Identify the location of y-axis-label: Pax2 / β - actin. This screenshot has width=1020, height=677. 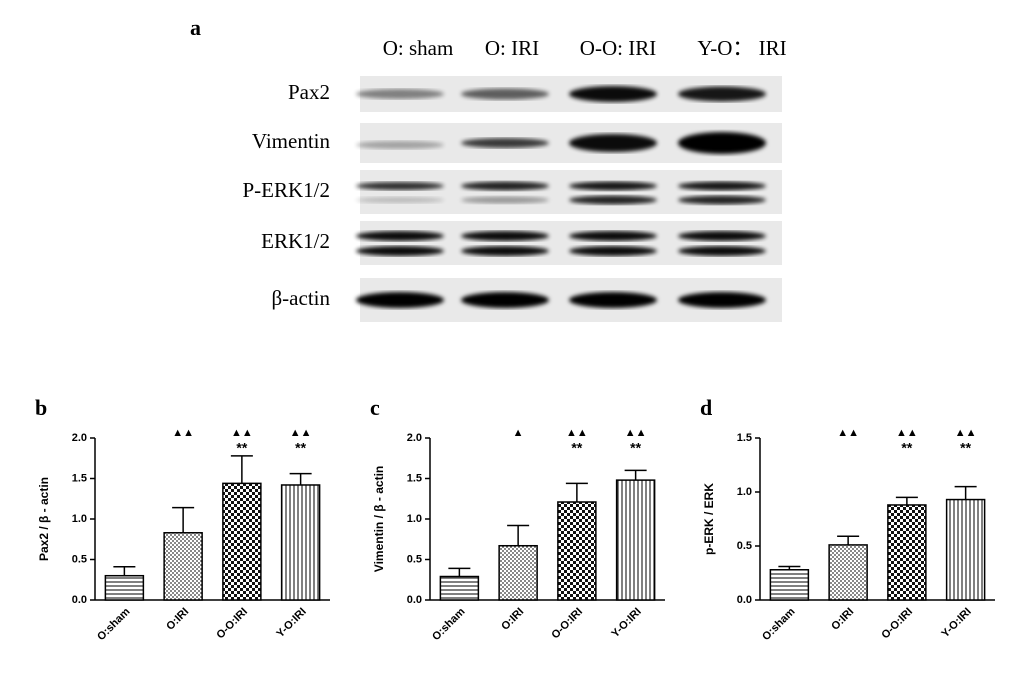
(44, 519).